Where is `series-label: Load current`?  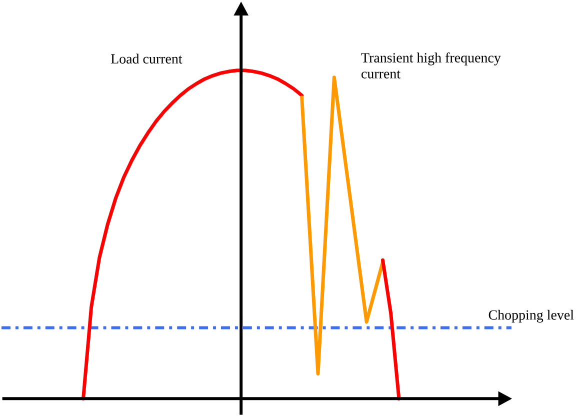
series-label: Load current is located at coordinates (146, 59).